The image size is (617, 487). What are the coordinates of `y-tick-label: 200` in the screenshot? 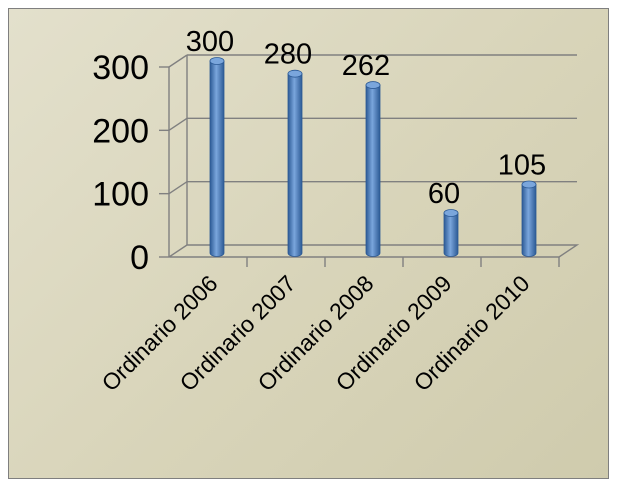 It's located at (120, 131).